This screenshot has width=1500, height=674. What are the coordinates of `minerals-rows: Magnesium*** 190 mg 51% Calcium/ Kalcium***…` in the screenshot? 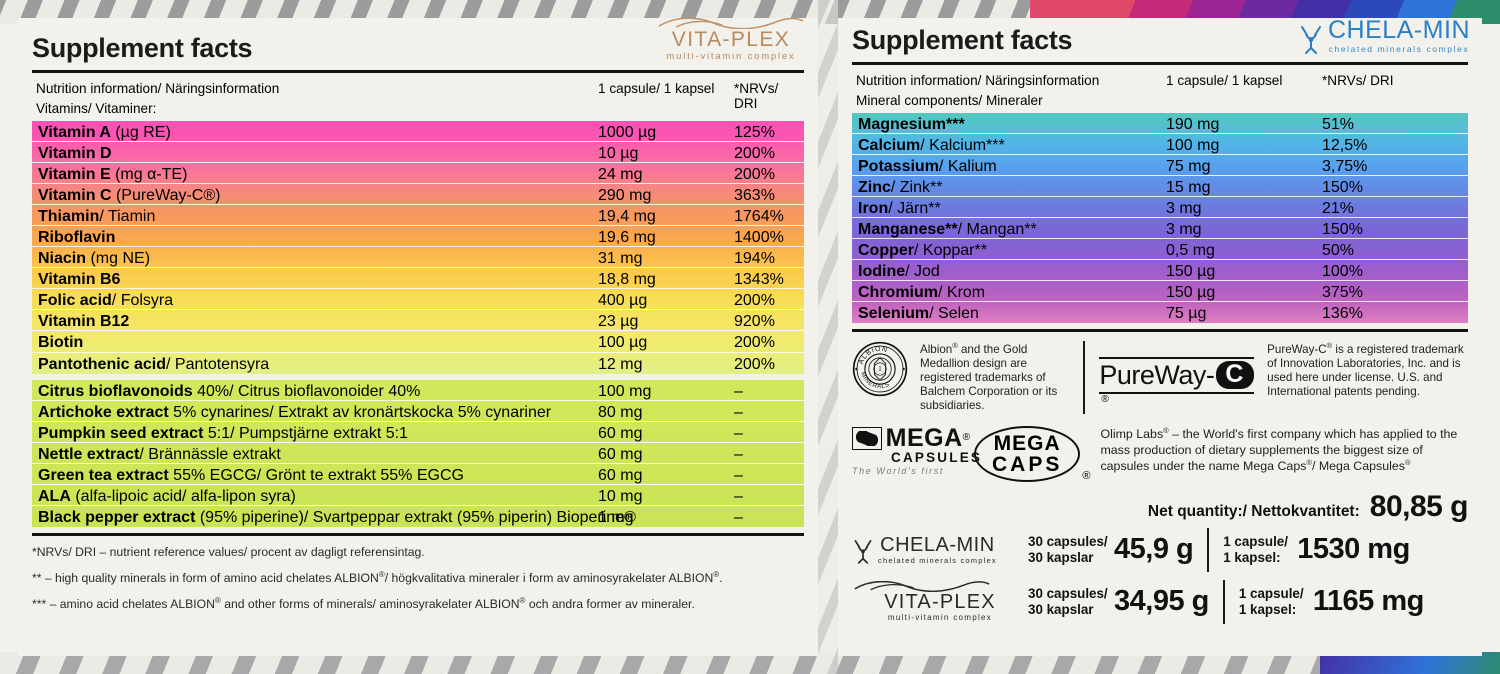 It's located at (1160, 218).